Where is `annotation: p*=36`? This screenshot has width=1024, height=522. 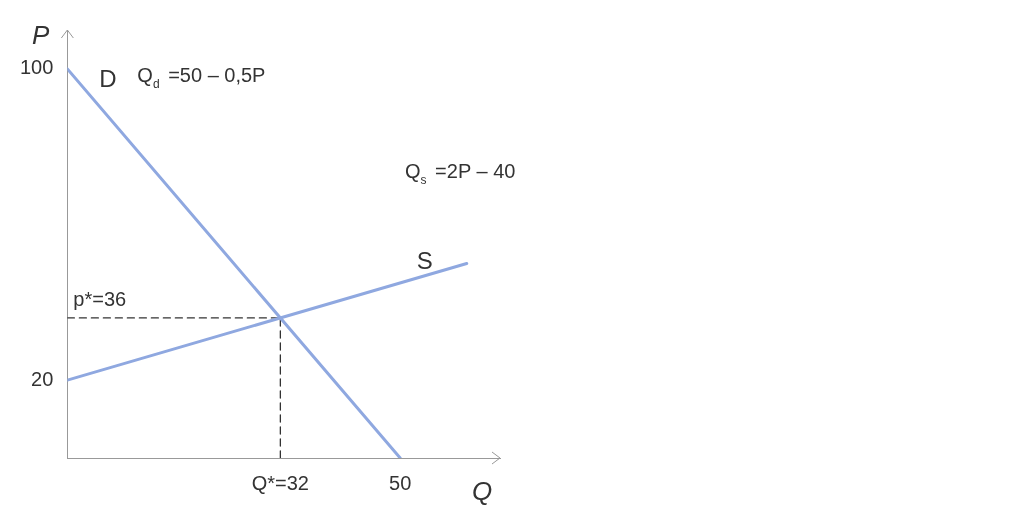 annotation: p*=36 is located at coordinates (100, 298).